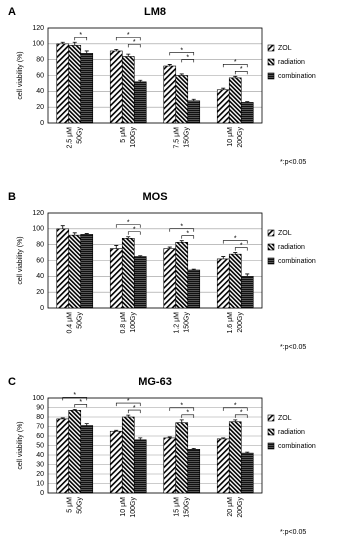  I want to click on x-tick-label: 1.6 μM, so click(230, 323).